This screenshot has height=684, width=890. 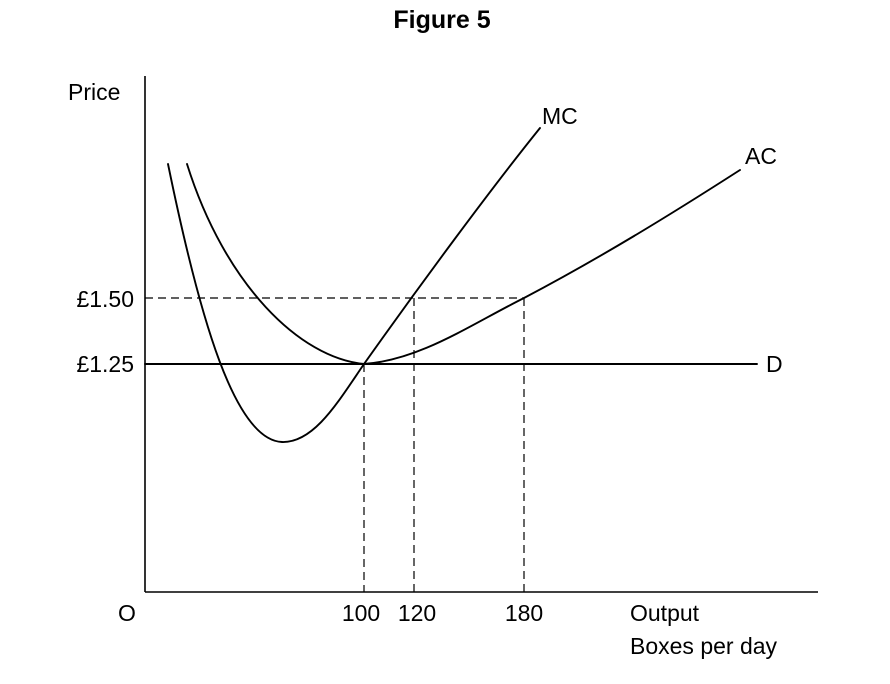 What do you see at coordinates (761, 156) in the screenshot?
I see `ac-label: AC` at bounding box center [761, 156].